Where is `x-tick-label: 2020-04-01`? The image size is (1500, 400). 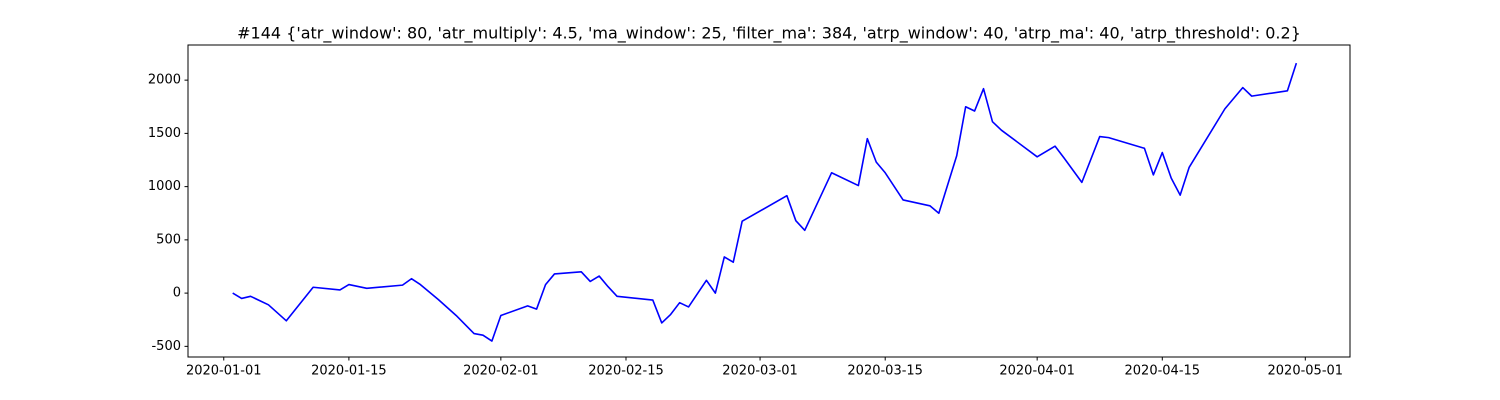
x-tick-label: 2020-04-01 is located at coordinates (1037, 371).